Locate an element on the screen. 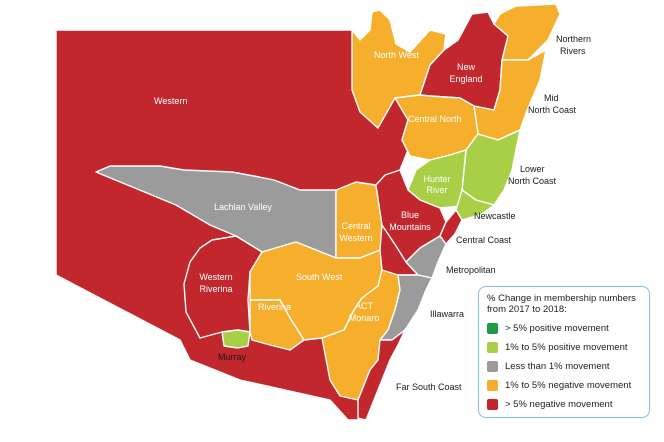  label-western-riverina-2: Riverina is located at coordinates (215, 289).